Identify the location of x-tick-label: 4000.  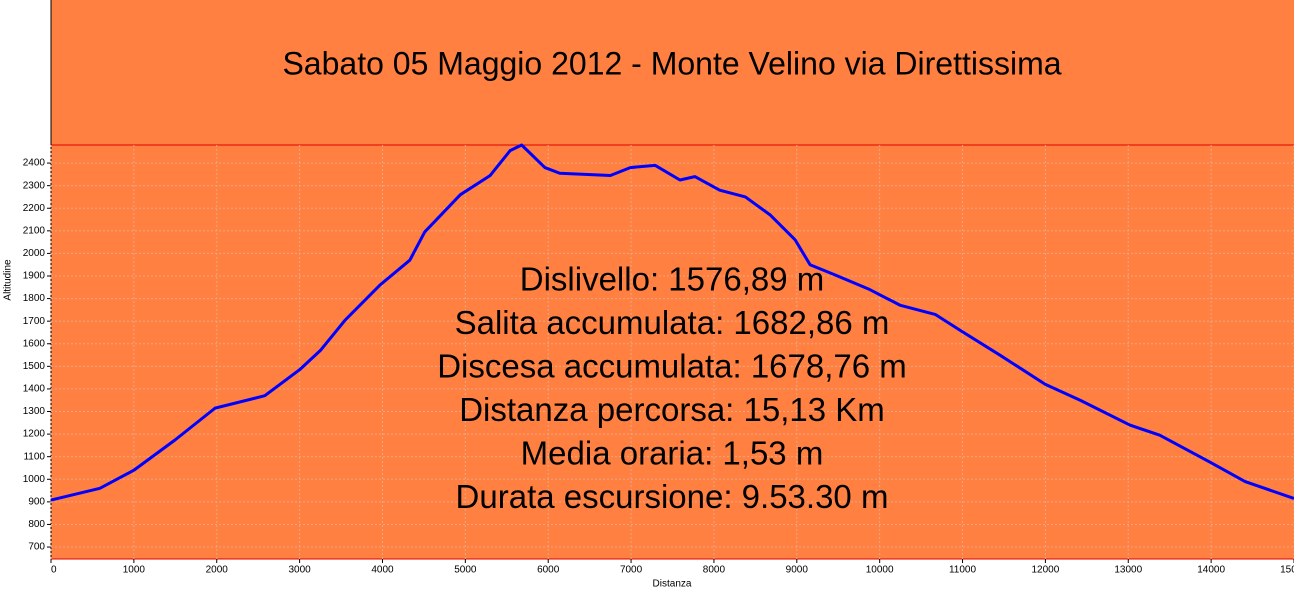
(382, 570).